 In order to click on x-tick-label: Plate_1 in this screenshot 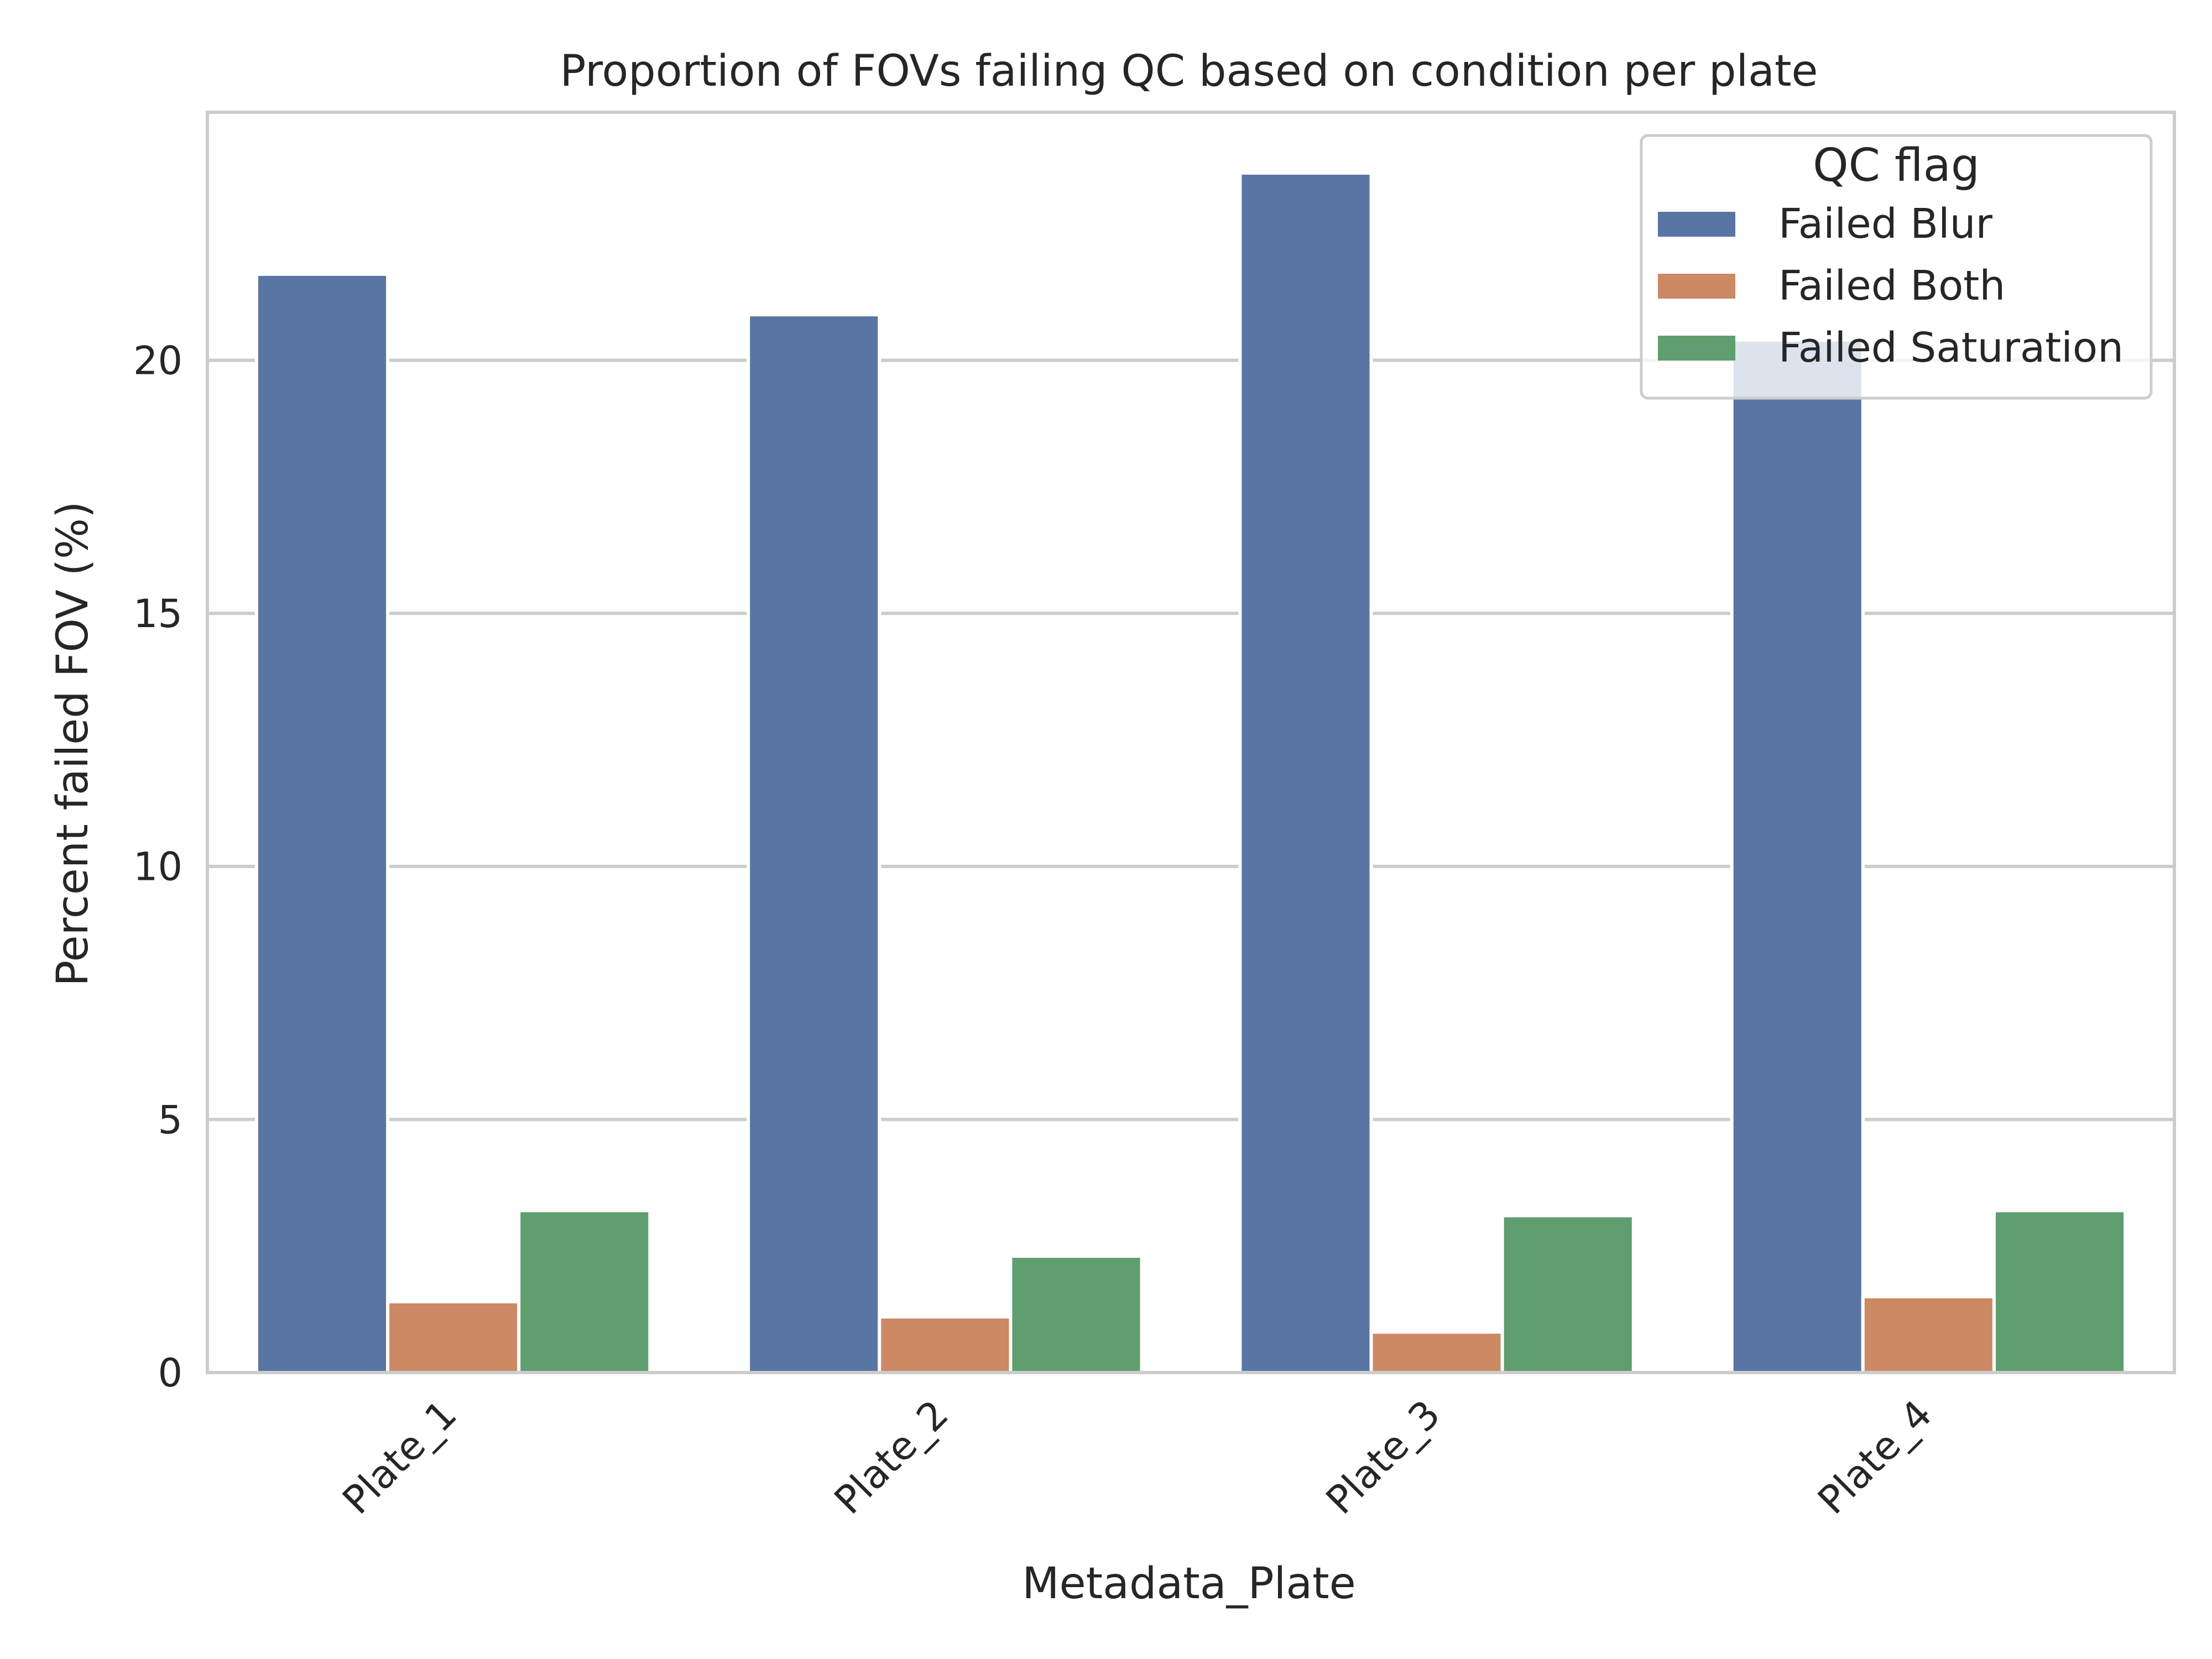, I will do `click(400, 1457)`.